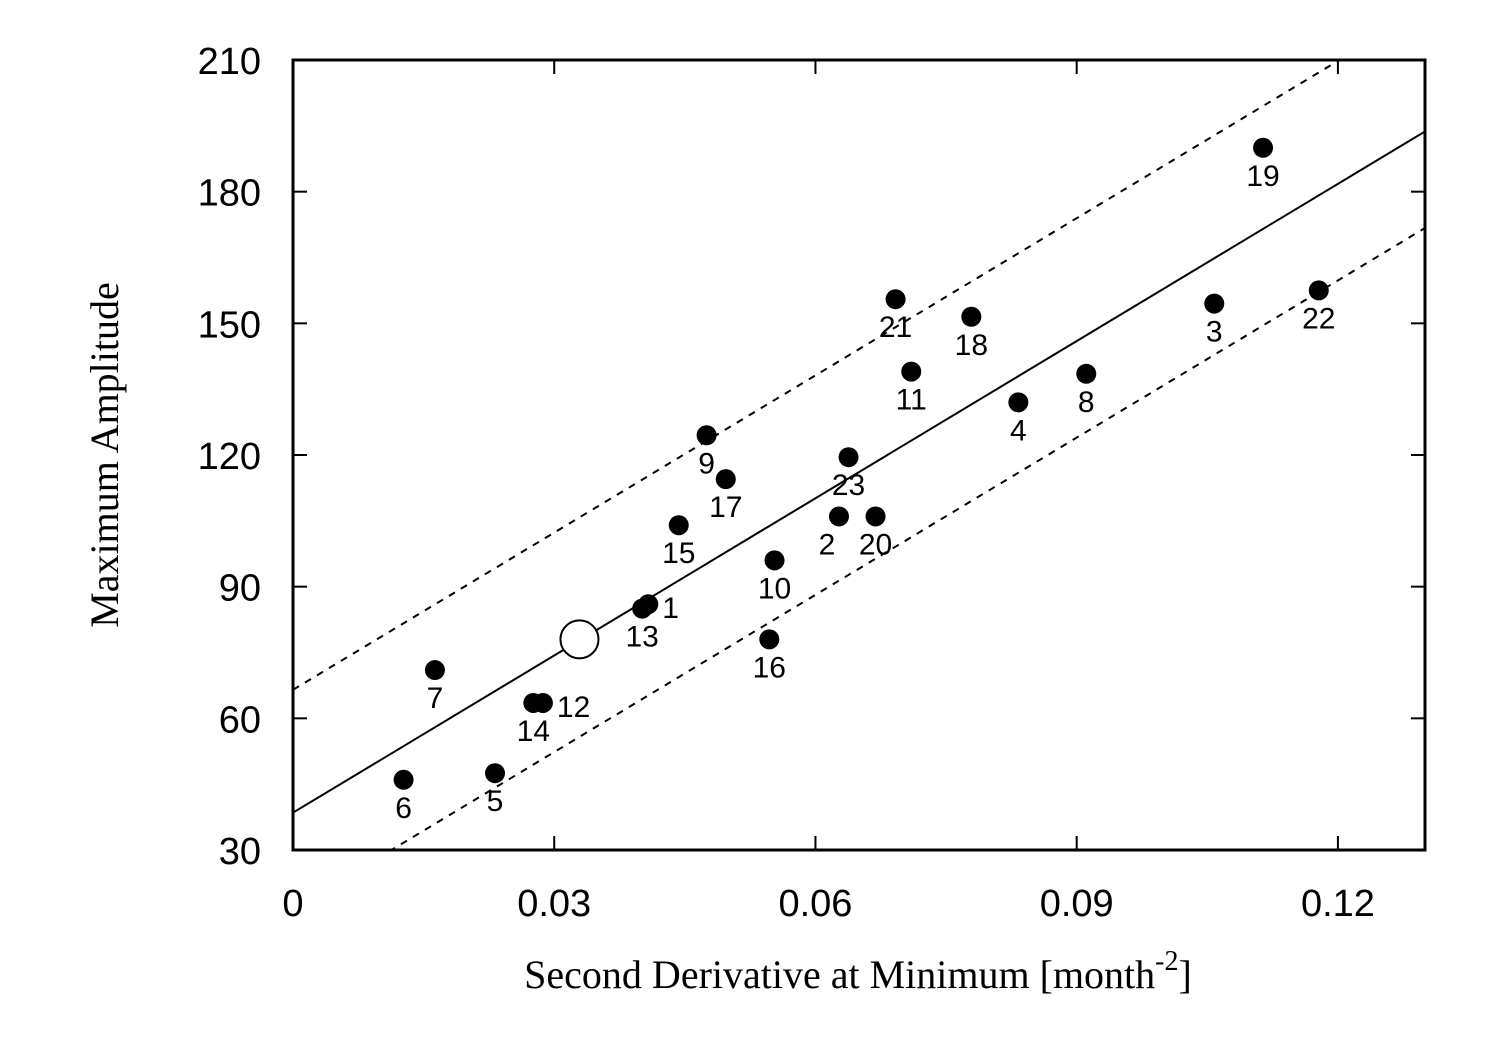 This screenshot has width=1500, height=1050. I want to click on x-axis-title: Second Derivative at Minimum [month-2], so click(858, 971).